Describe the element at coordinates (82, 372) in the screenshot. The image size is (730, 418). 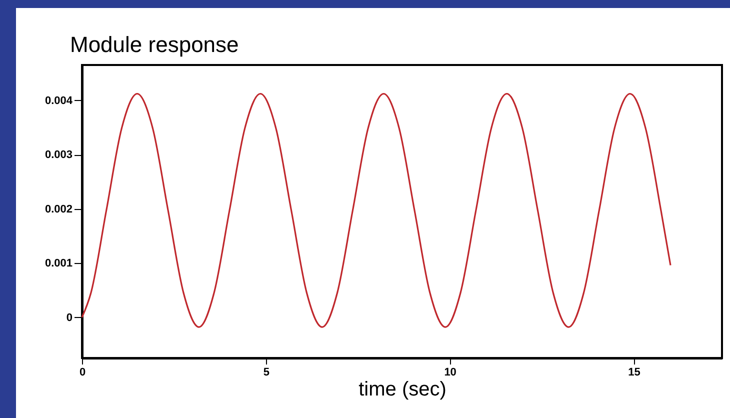
I see `x-tick-label: 0` at that location.